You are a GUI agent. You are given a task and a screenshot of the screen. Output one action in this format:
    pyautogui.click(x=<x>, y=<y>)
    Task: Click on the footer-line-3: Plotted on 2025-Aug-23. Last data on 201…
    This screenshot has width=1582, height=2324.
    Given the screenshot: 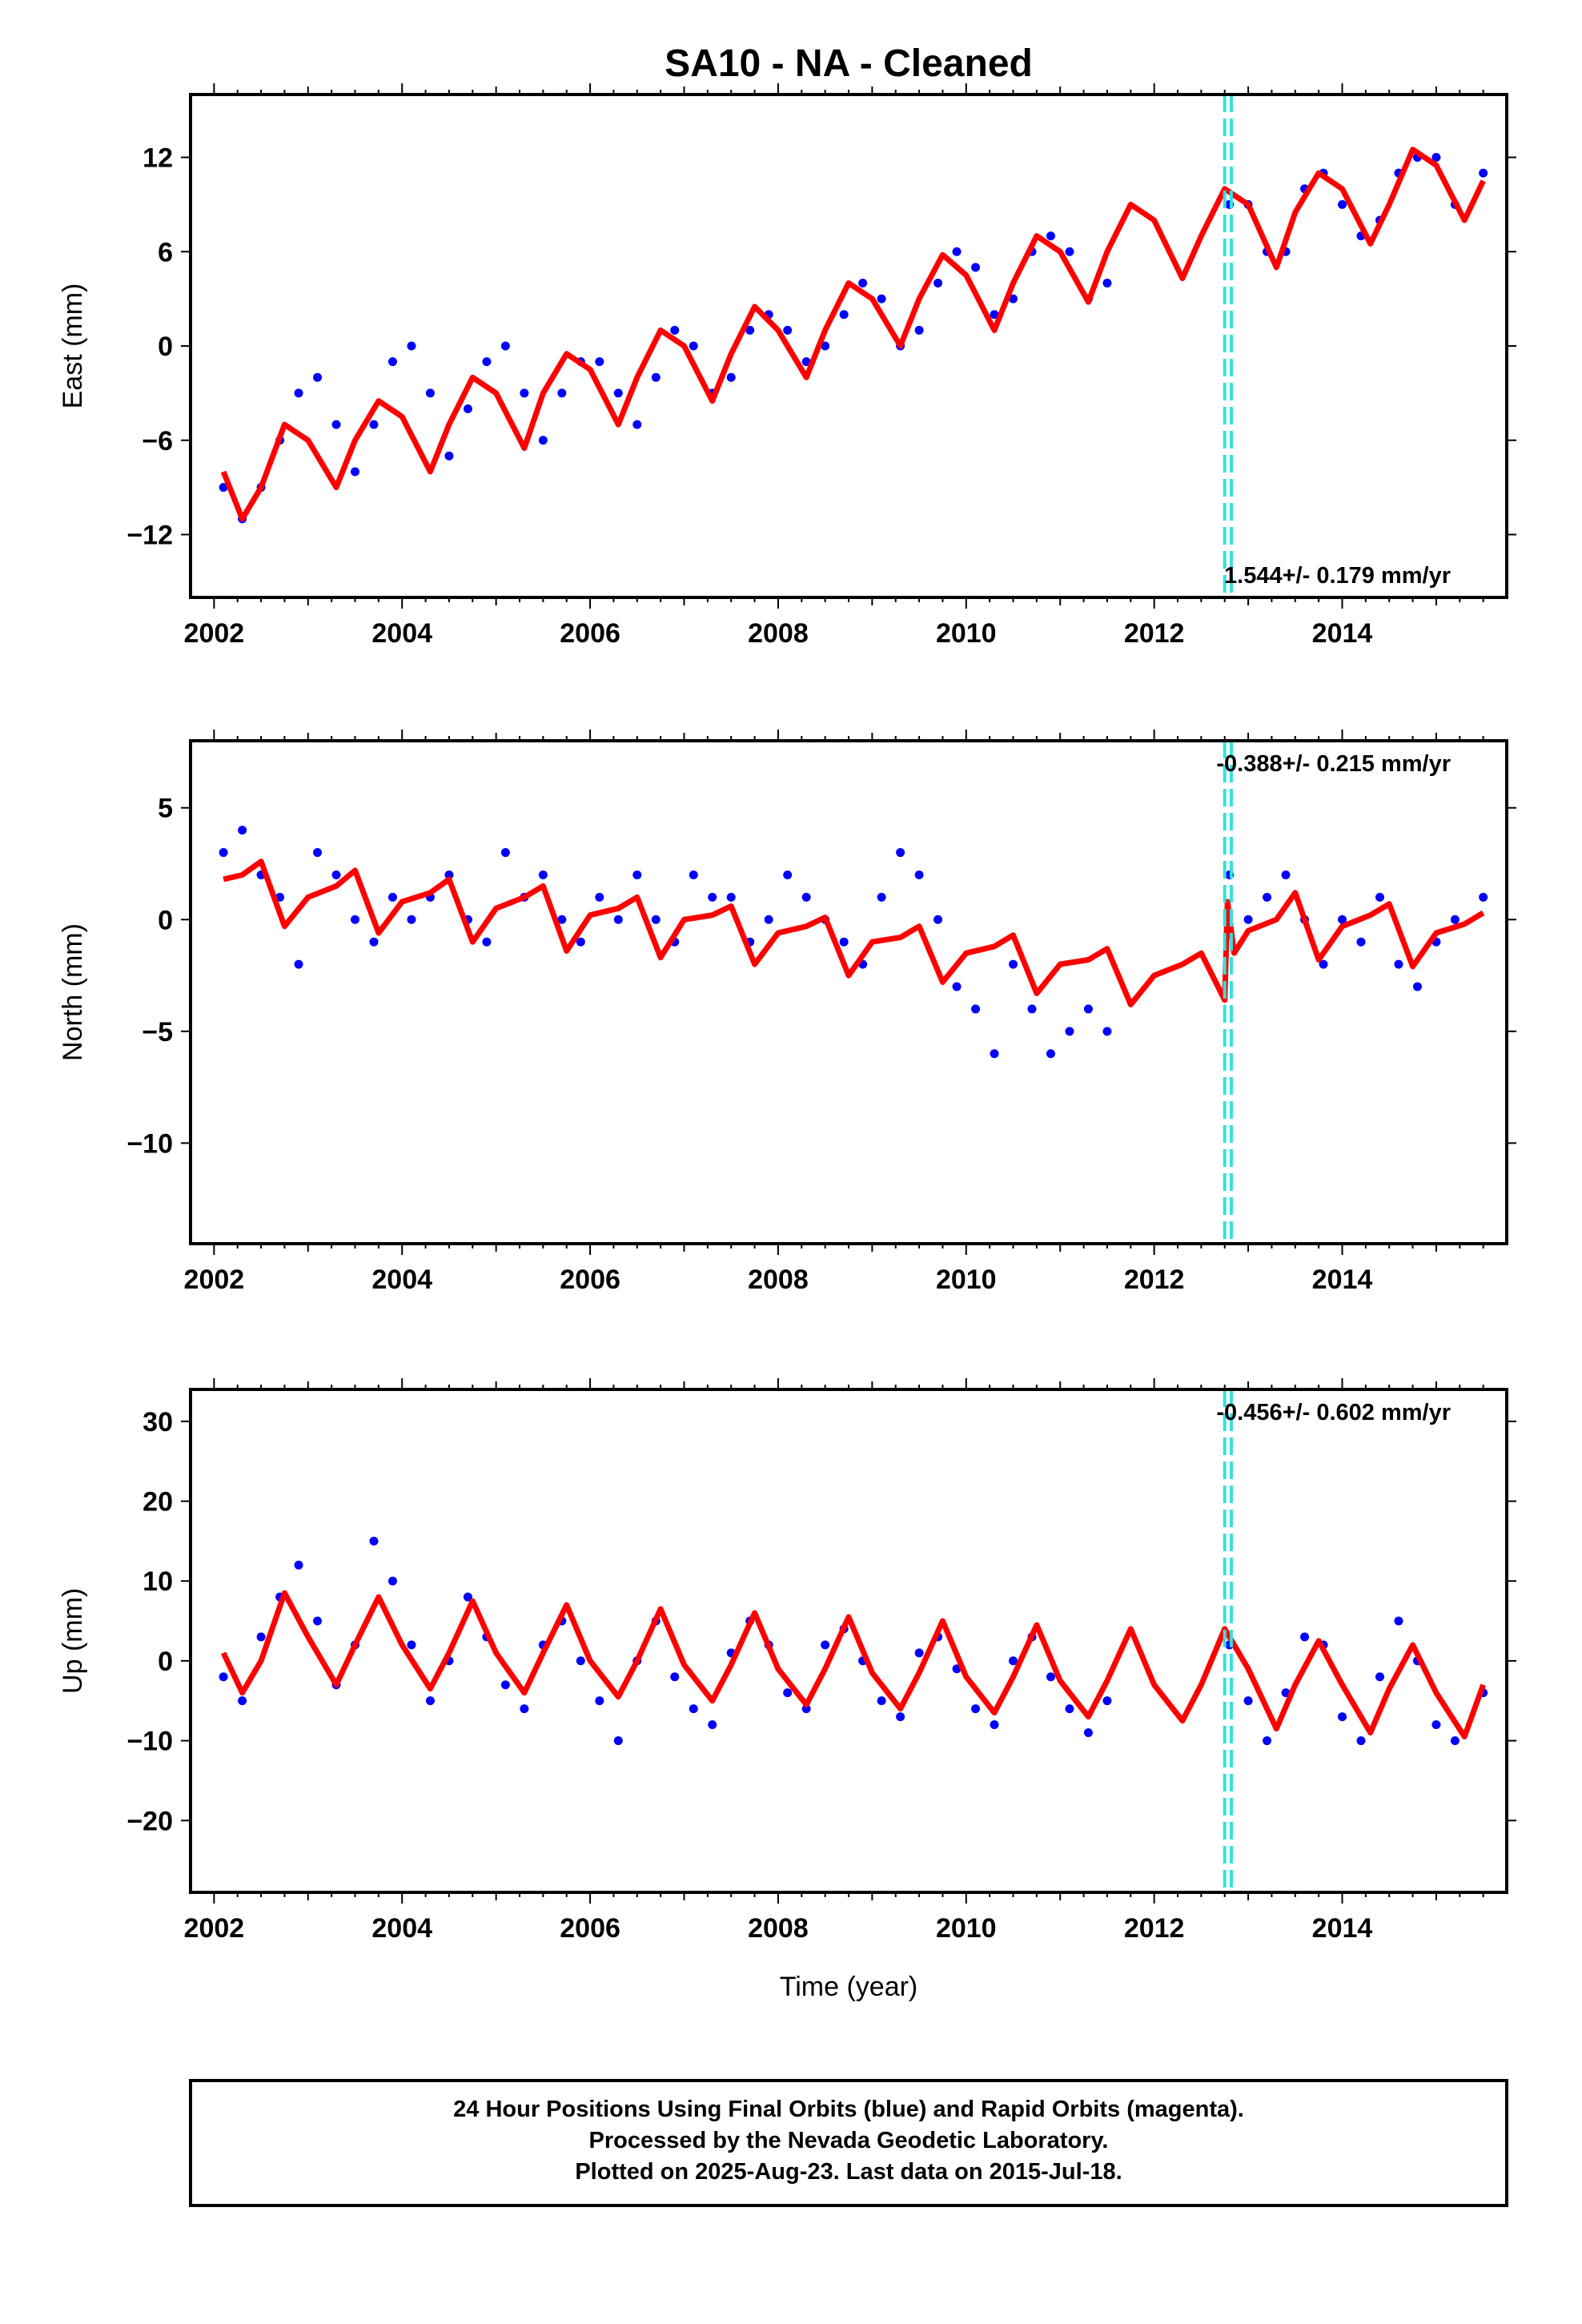 What is the action you would take?
    pyautogui.click(x=848, y=2172)
    